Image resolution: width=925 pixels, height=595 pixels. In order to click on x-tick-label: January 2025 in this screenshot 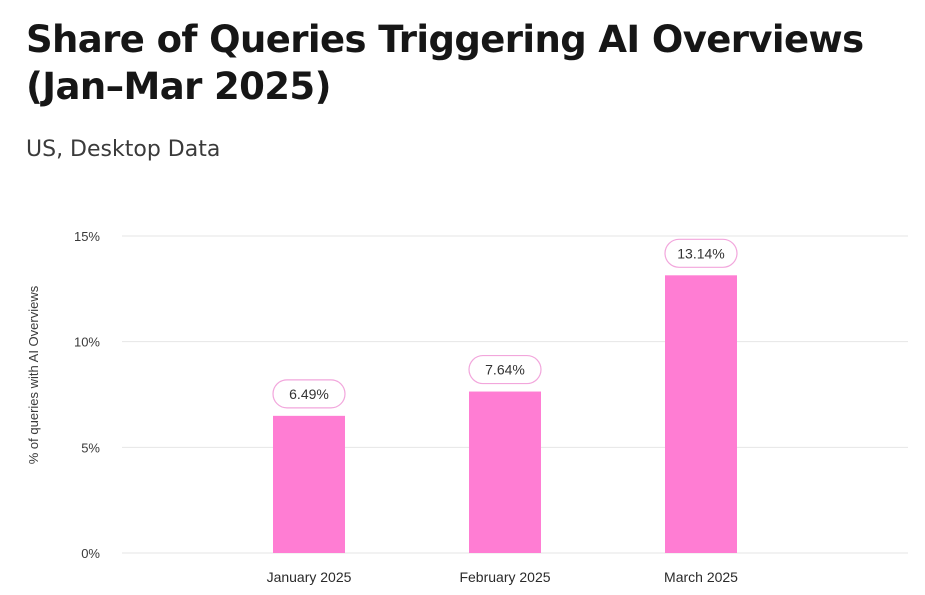, I will do `click(309, 577)`.